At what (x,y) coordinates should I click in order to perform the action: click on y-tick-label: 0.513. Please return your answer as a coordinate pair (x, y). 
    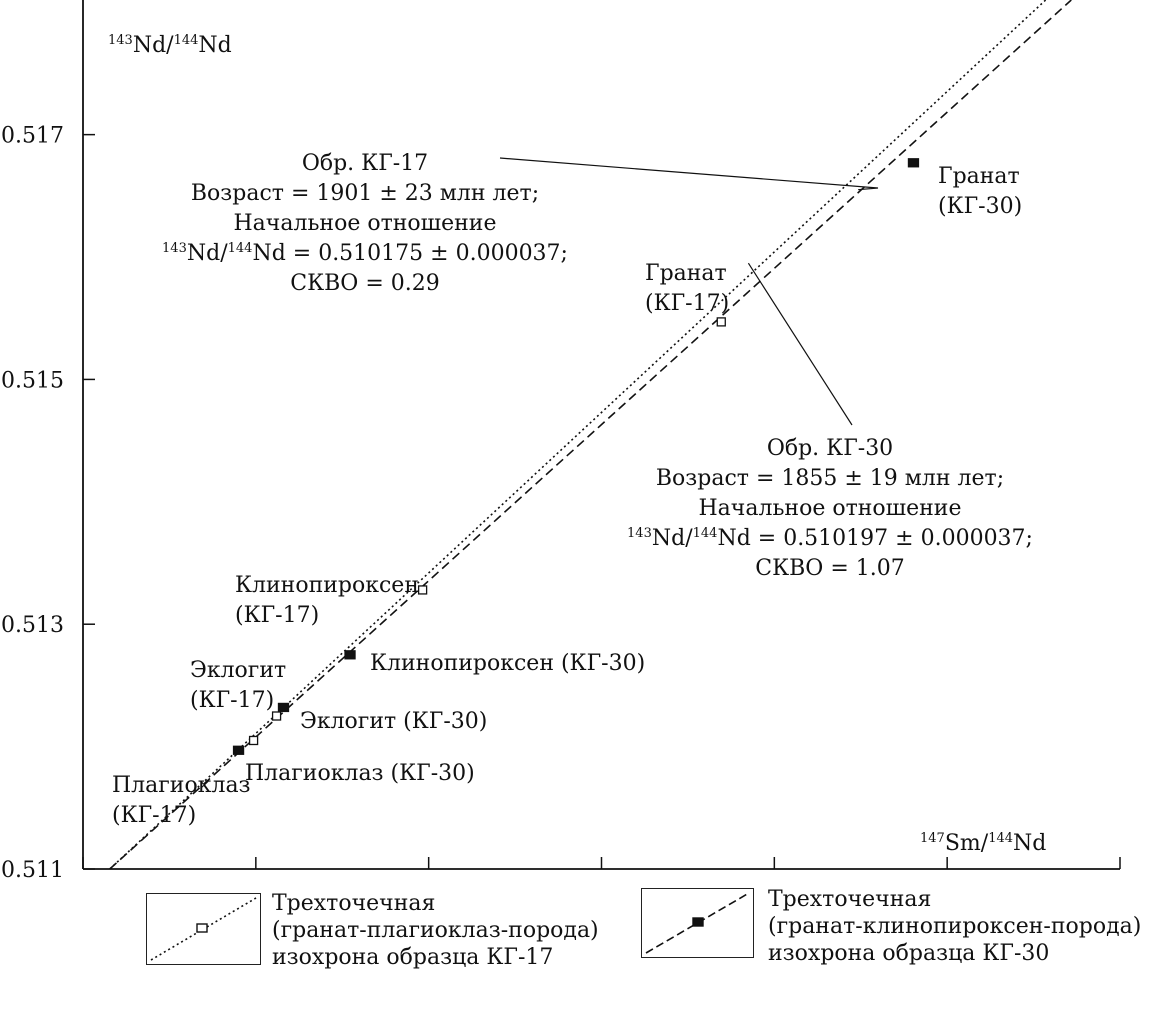
    Looking at the image, I should click on (32, 625).